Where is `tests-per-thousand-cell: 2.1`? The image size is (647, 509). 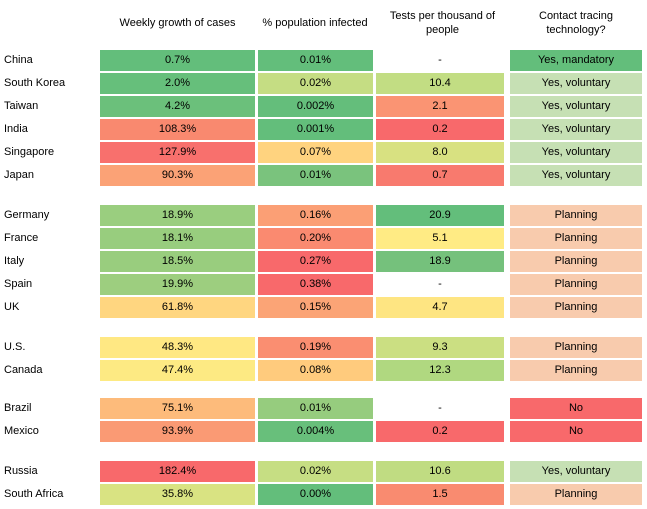 tests-per-thousand-cell: 2.1 is located at coordinates (440, 106).